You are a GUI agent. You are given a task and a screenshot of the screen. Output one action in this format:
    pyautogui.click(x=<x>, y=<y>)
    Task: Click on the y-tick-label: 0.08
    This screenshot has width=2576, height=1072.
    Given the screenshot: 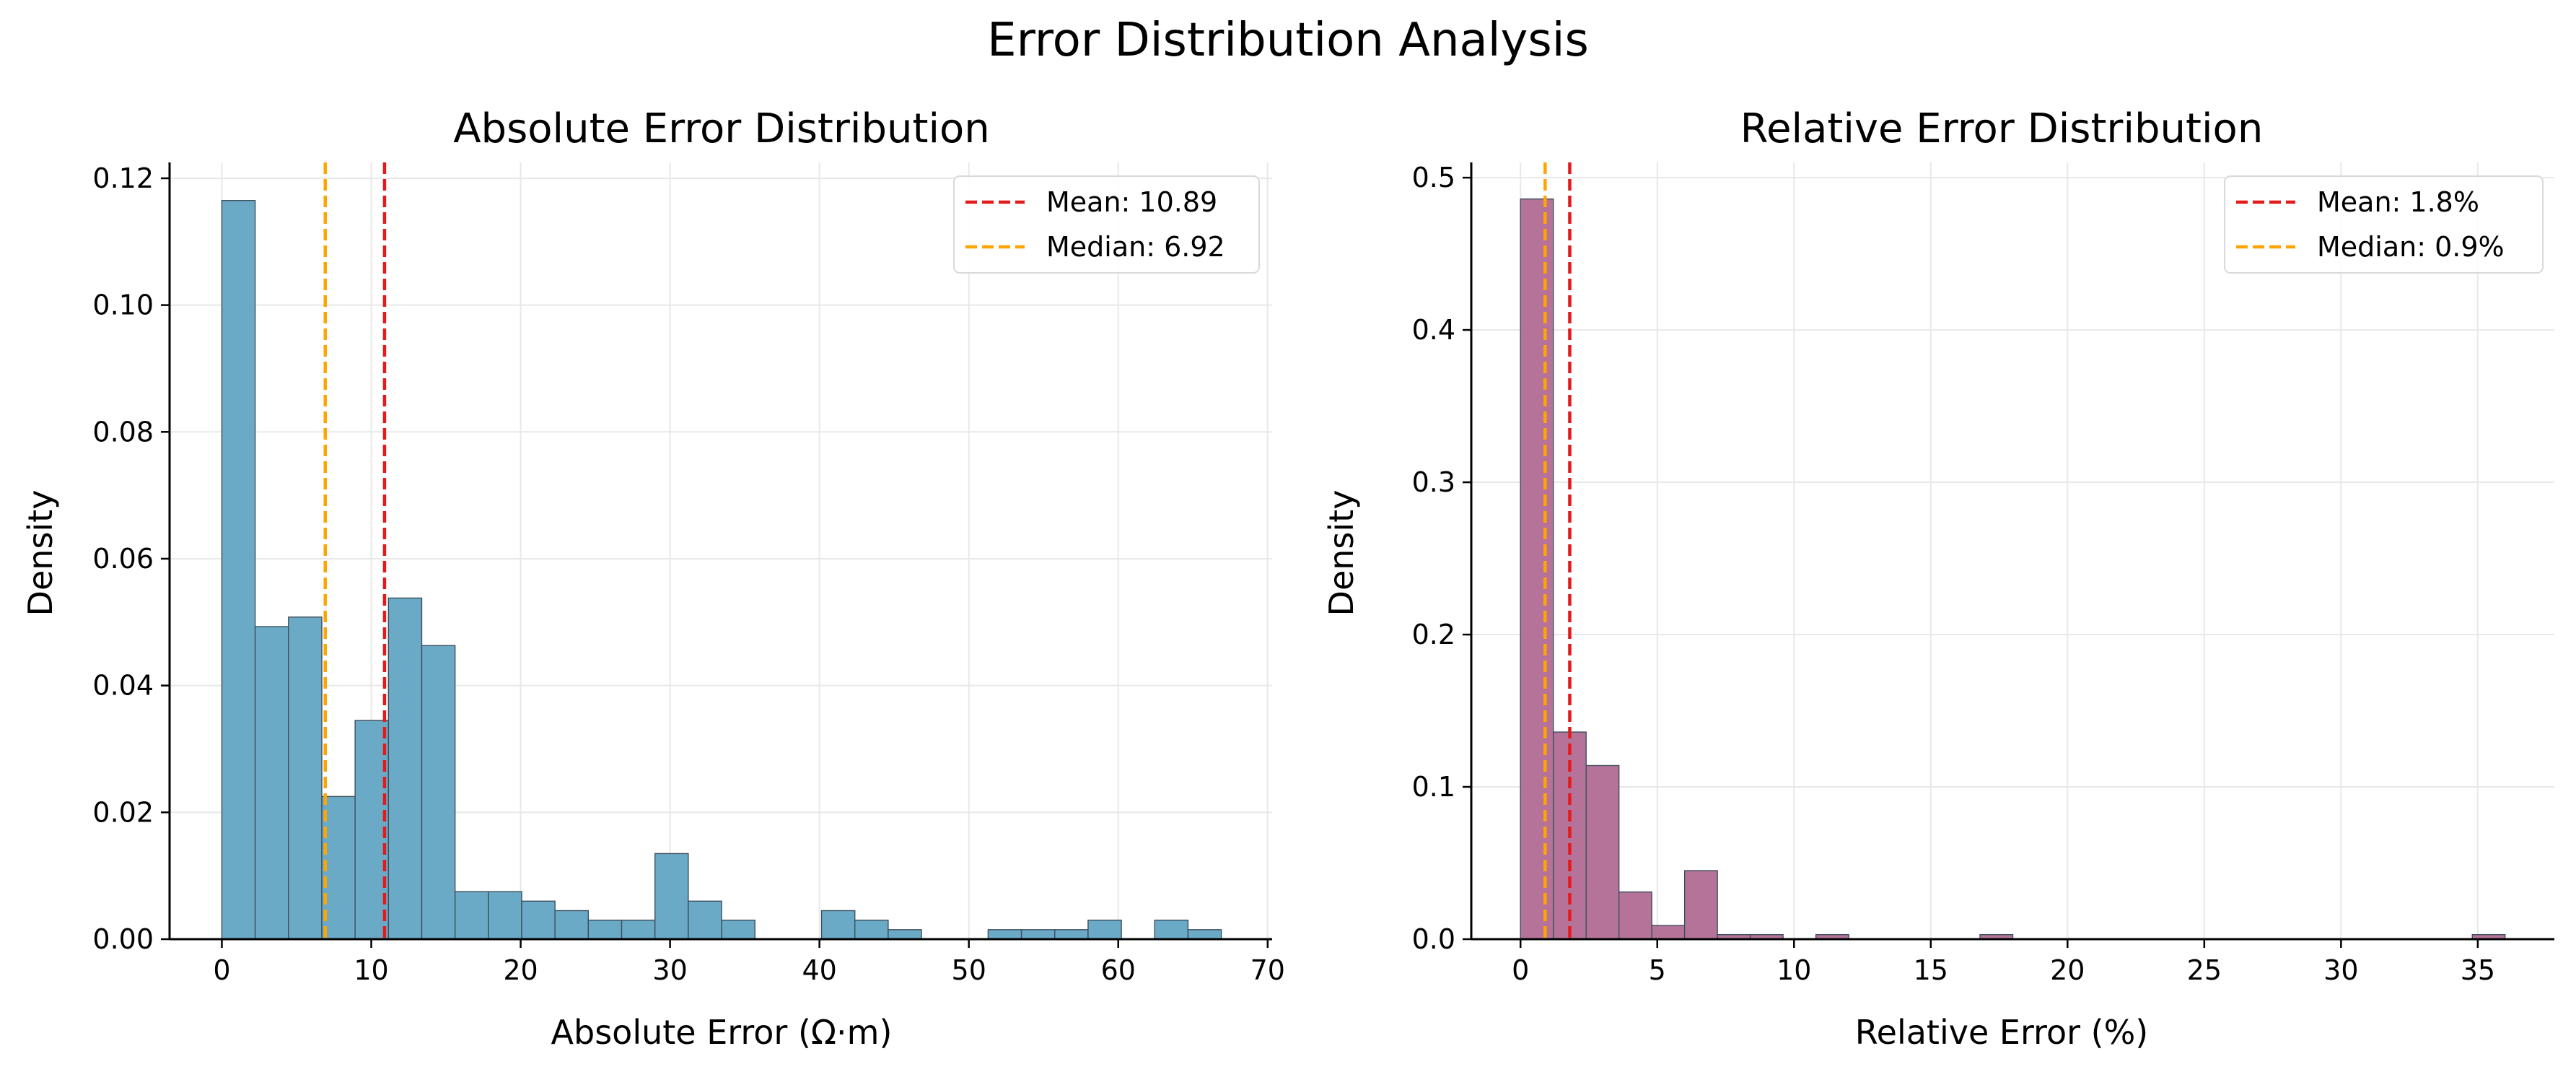 What is the action you would take?
    pyautogui.click(x=123, y=432)
    